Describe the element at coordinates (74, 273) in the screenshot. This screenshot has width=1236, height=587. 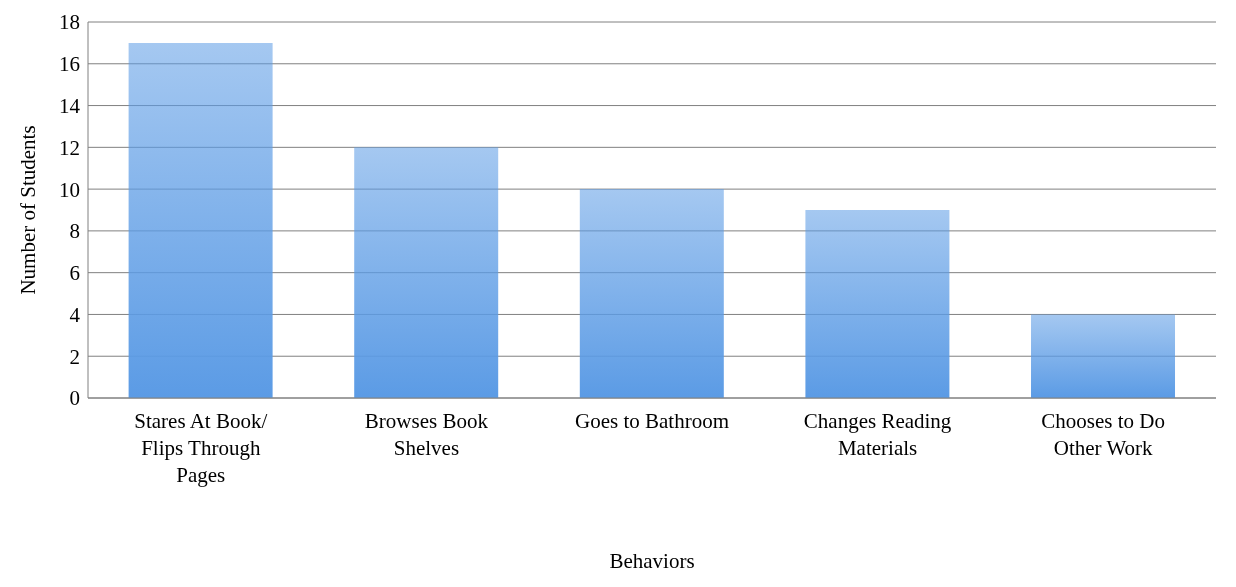
I see `y-tick-label: 6` at that location.